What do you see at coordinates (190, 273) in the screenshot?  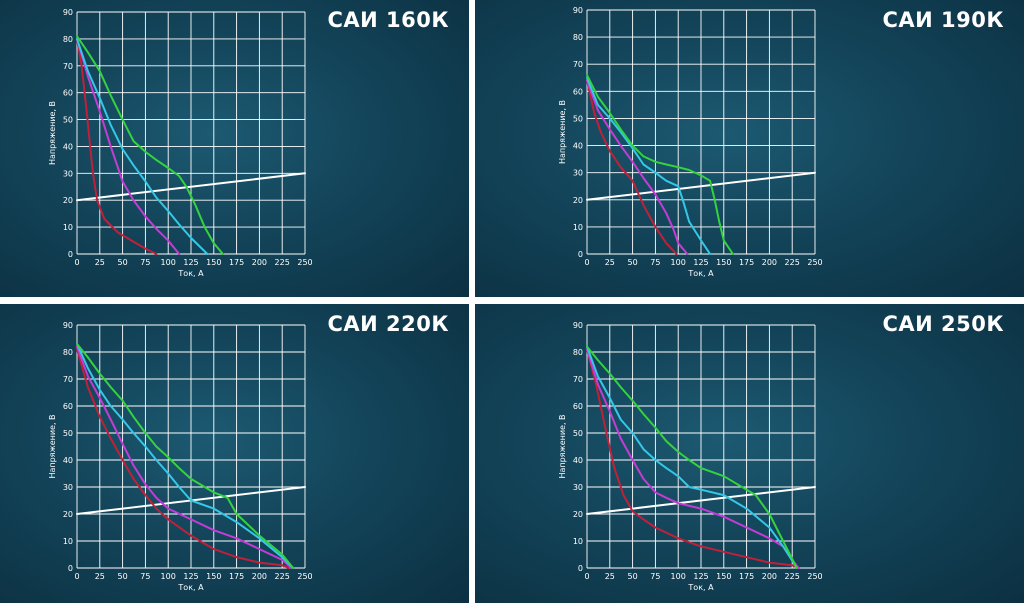 I see `x-axis-label: Ток, А` at bounding box center [190, 273].